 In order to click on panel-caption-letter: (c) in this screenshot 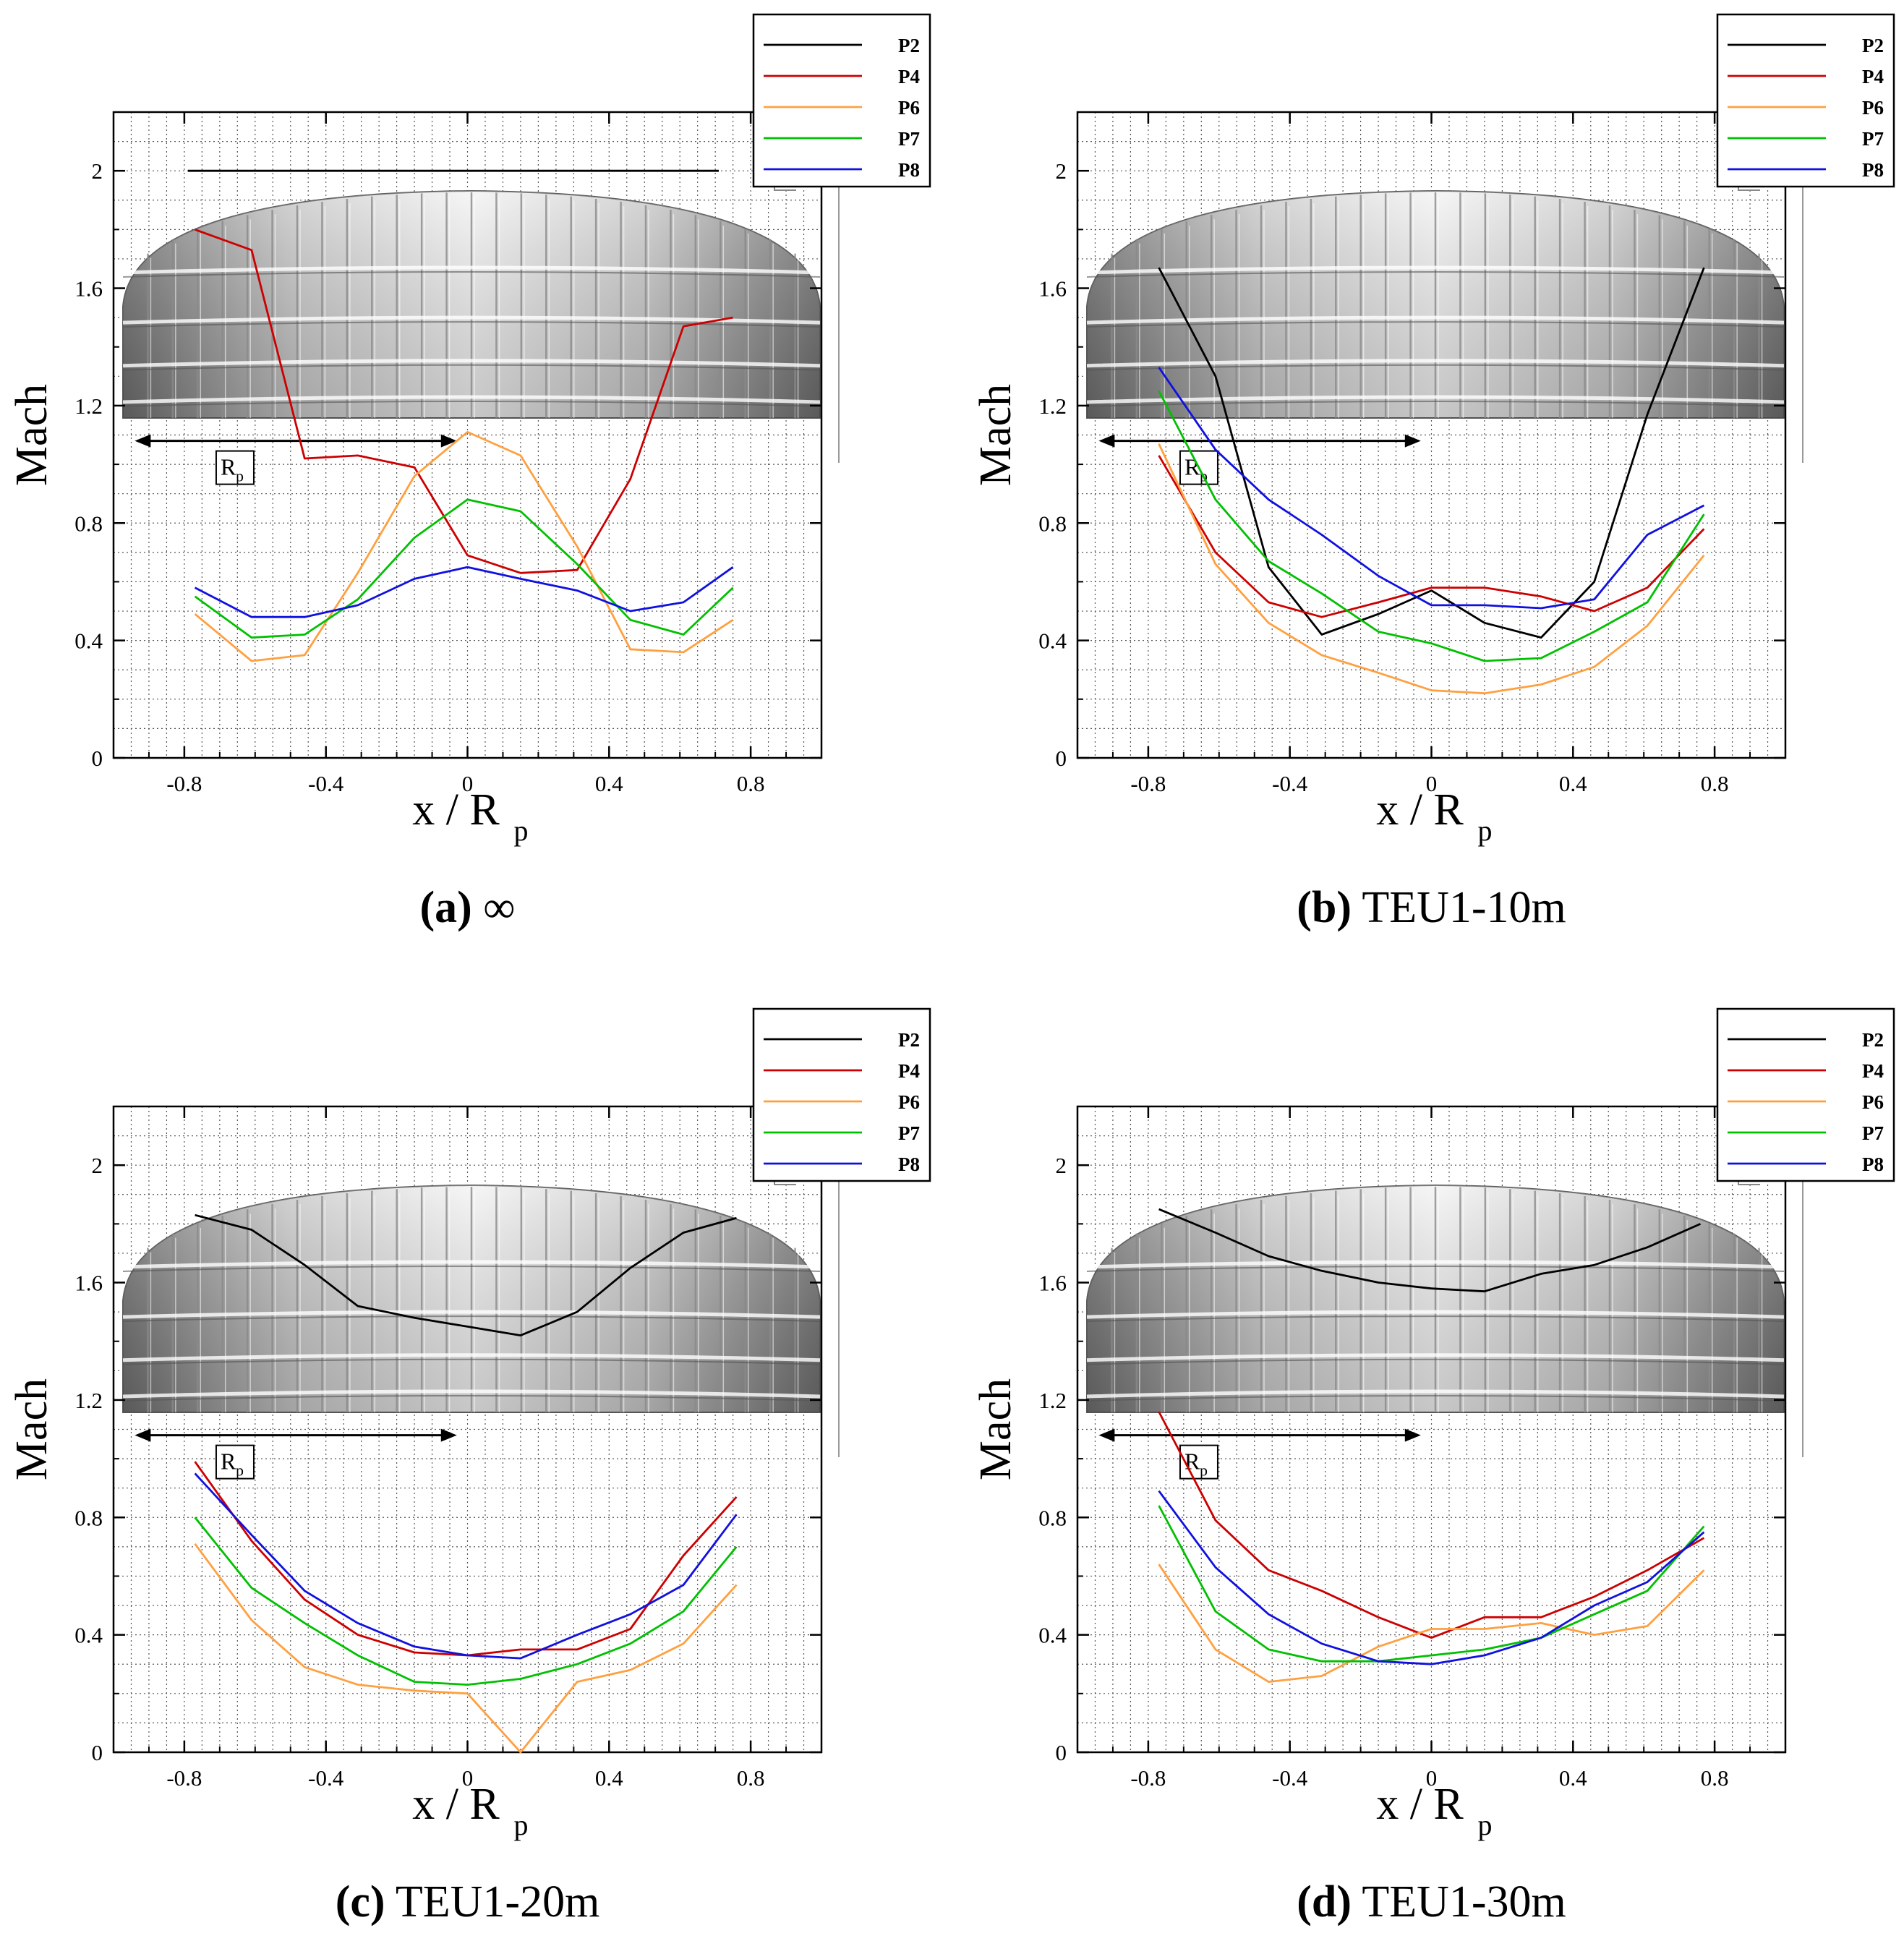, I will do `click(360, 1902)`.